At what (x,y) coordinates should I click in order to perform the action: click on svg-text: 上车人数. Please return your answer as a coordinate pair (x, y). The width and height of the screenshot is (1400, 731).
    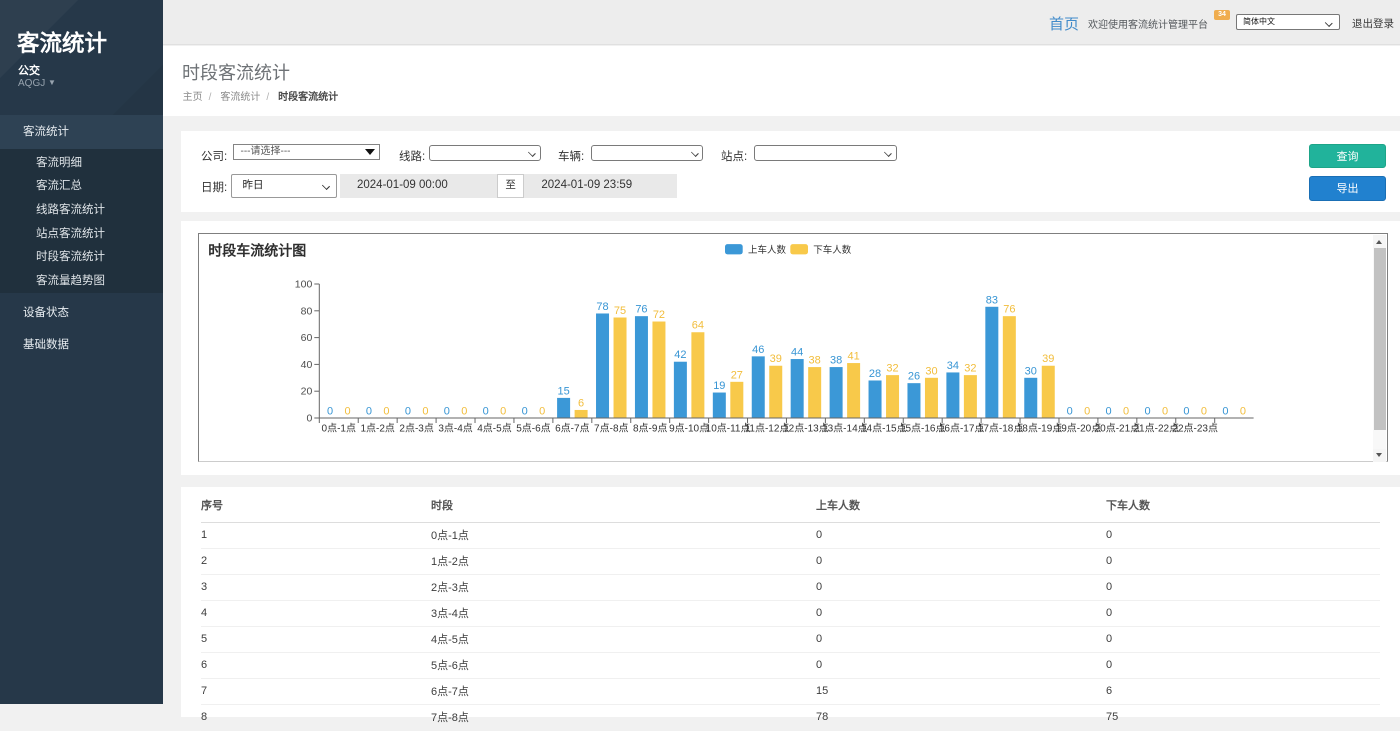
    Looking at the image, I should click on (767, 250).